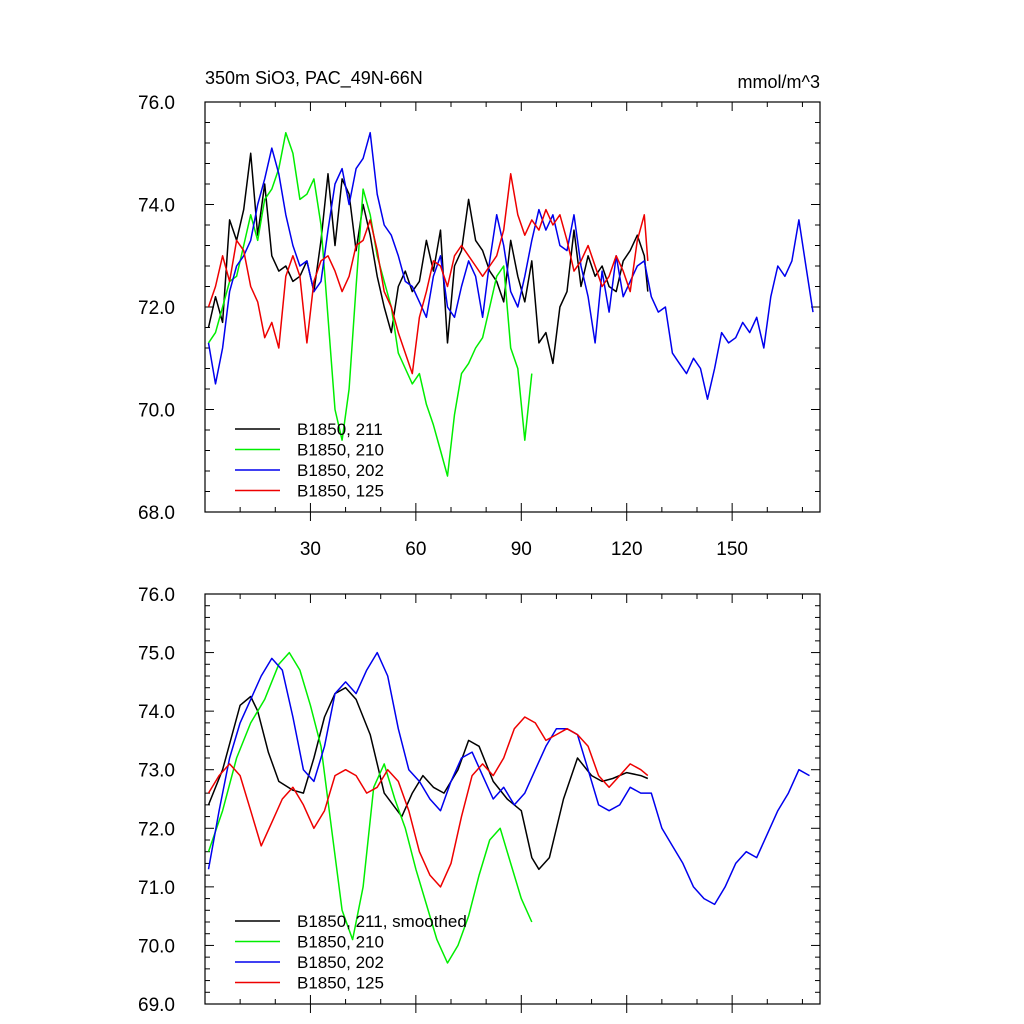 This screenshot has height=1024, width=1024. What do you see at coordinates (627, 549) in the screenshot?
I see `top-xtick-label: 120` at bounding box center [627, 549].